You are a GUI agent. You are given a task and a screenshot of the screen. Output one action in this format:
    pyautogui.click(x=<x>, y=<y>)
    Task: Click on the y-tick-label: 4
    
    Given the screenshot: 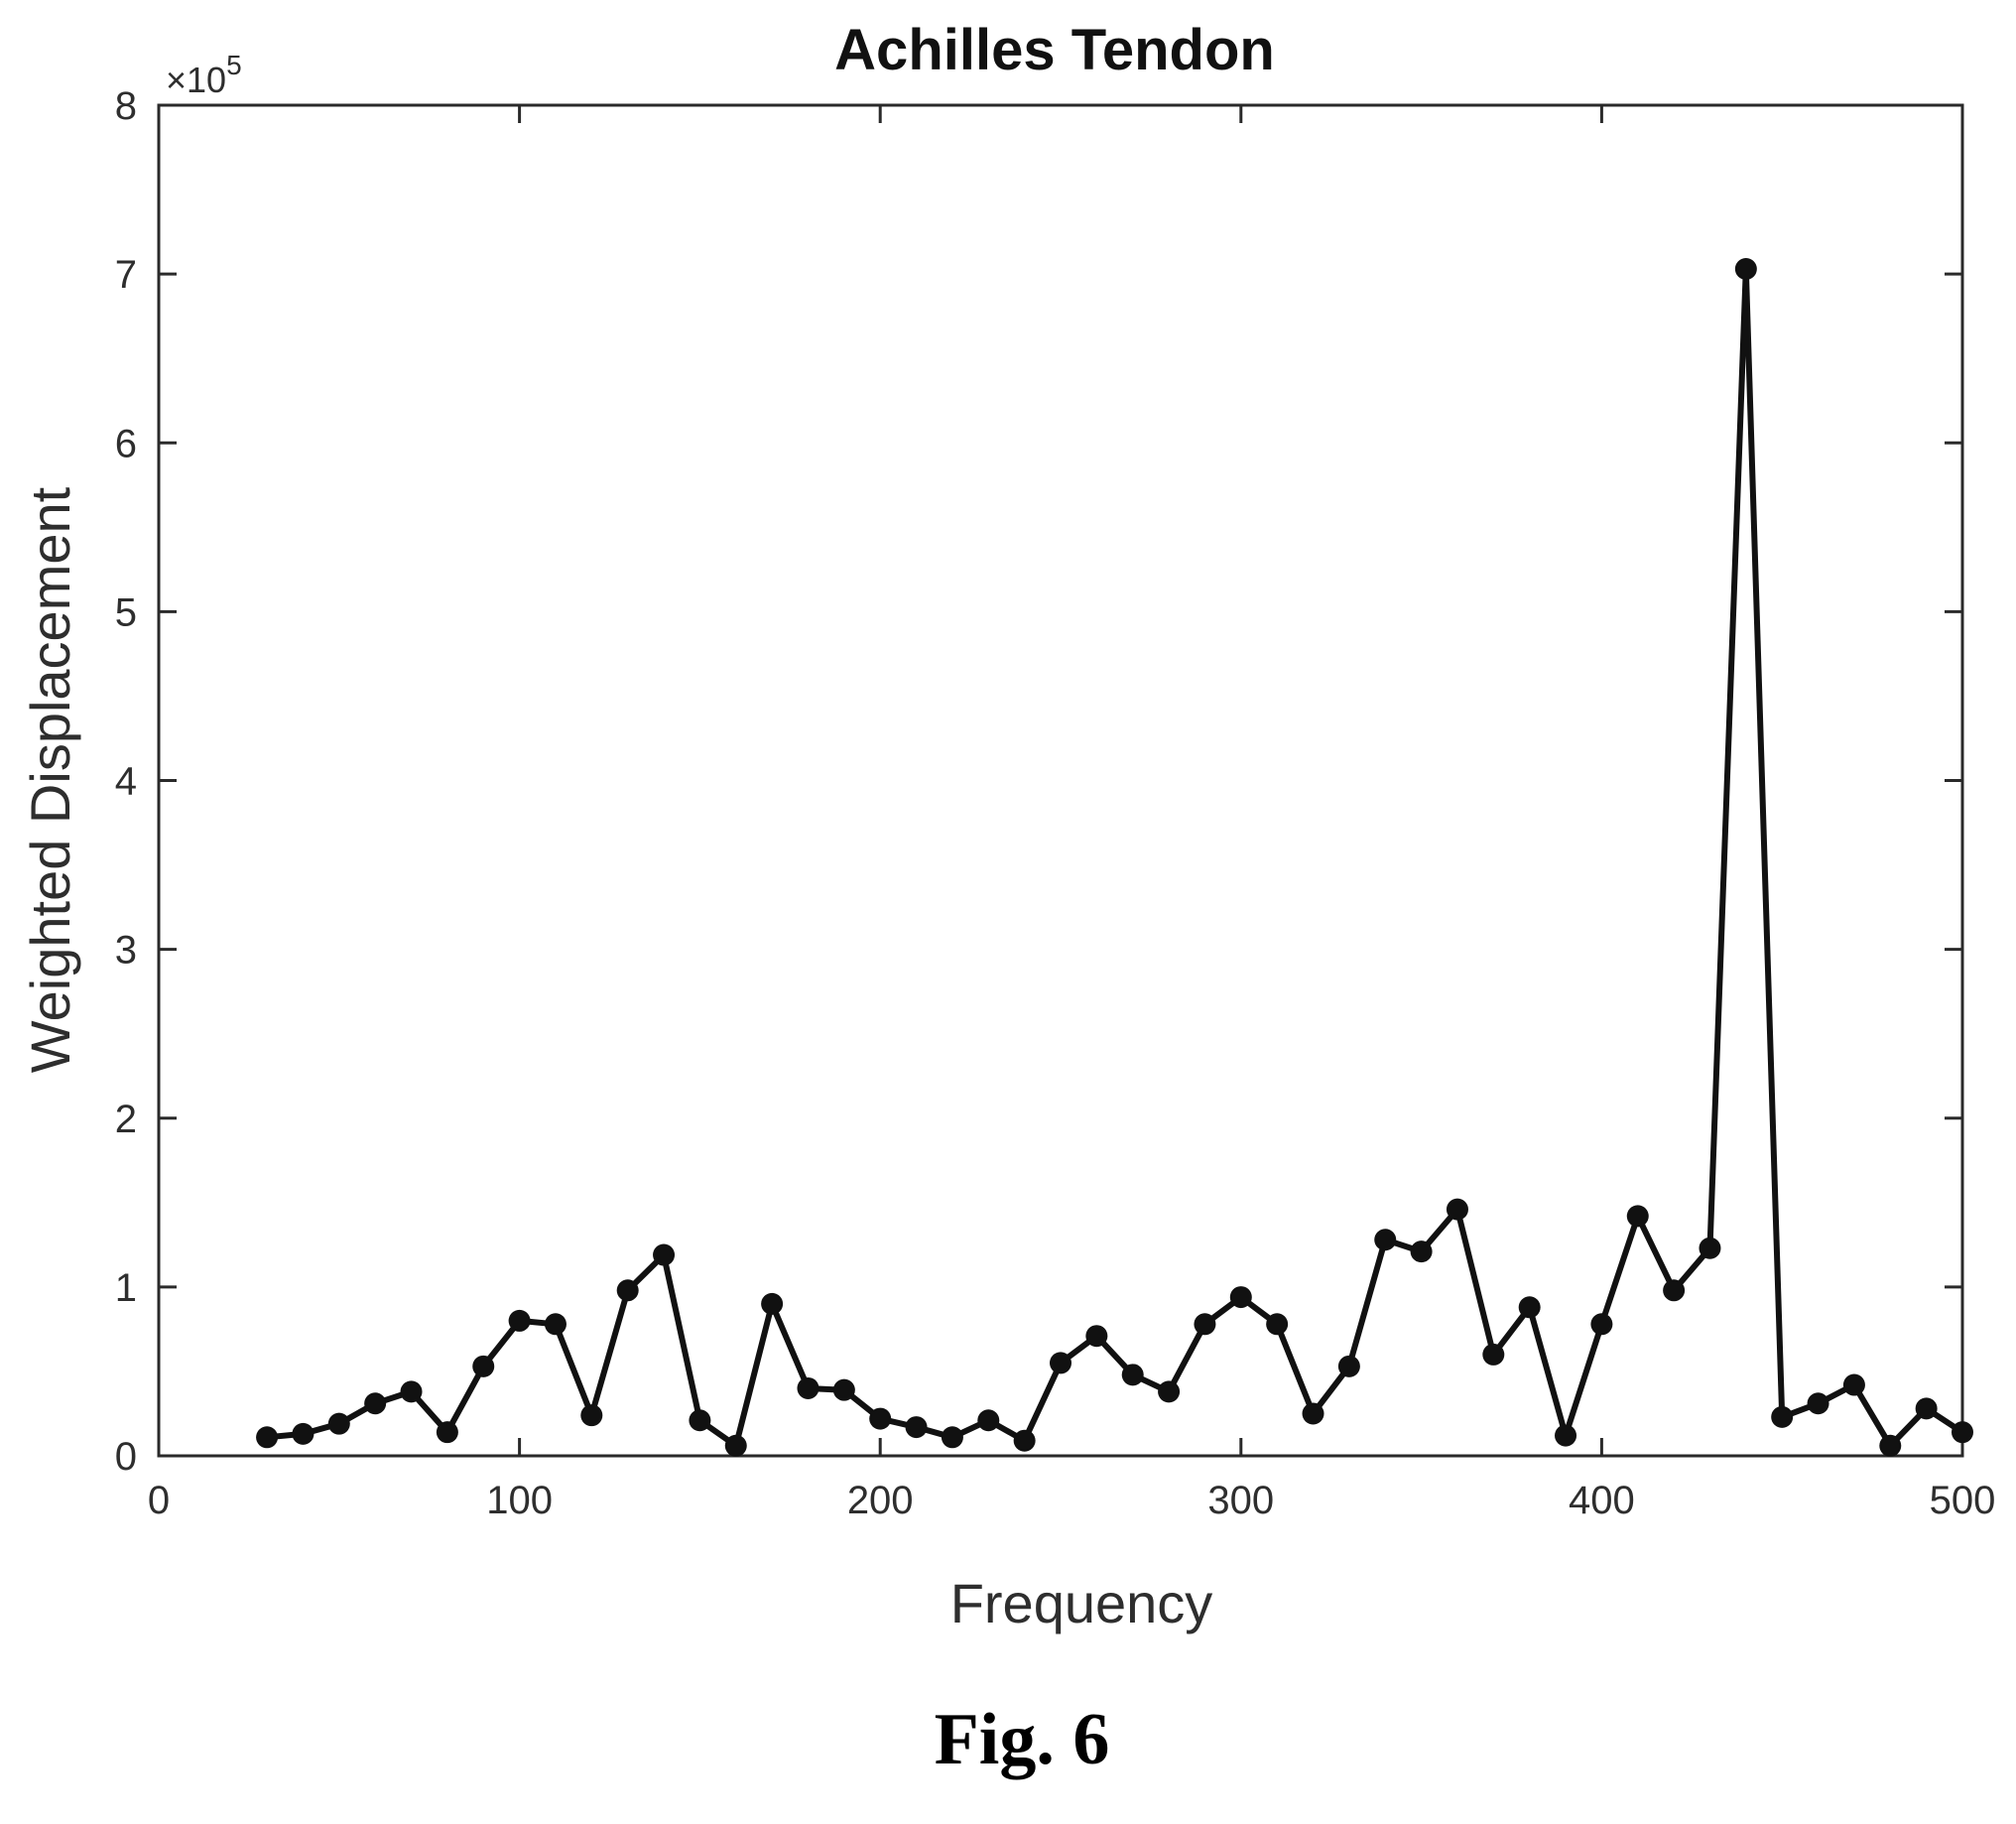 What is the action you would take?
    pyautogui.click(x=126, y=782)
    